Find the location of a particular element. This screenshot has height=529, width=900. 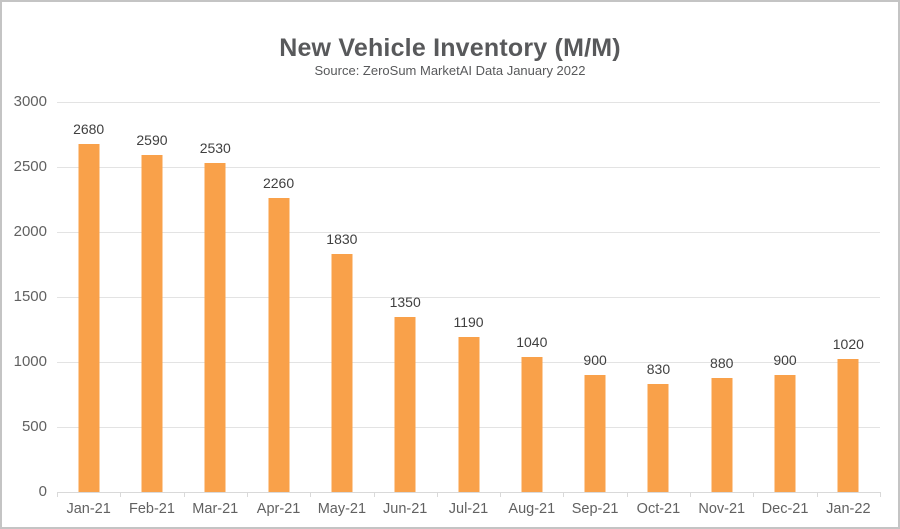

bar-value-label: 1830 is located at coordinates (342, 239).